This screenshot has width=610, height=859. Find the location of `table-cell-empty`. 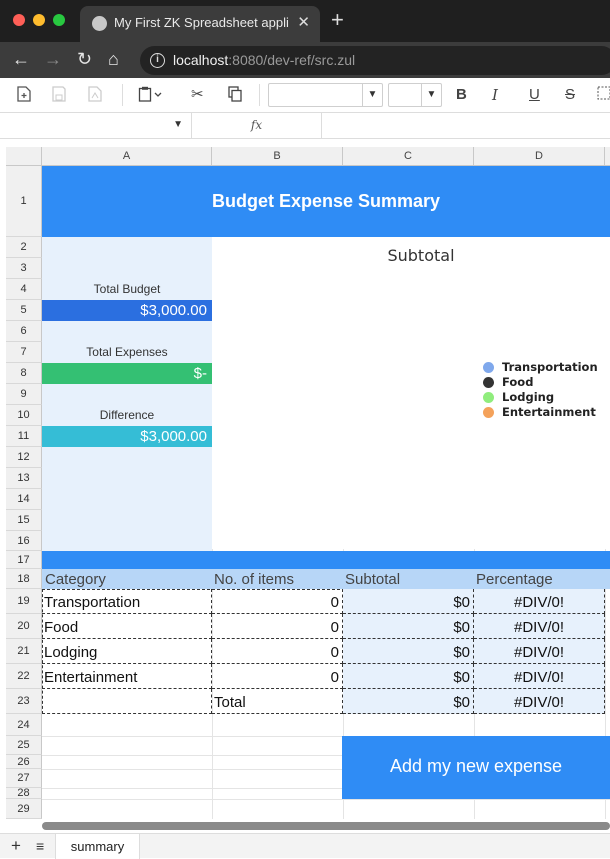

table-cell-empty is located at coordinates (127, 701).